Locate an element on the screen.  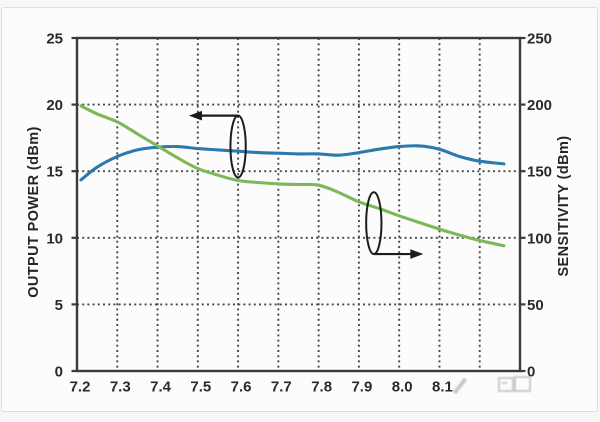
x-ticks: 7.2 7.3 7.4 7.5 7.6 7.7 7.8 7.9 8.0 8.1 is located at coordinates (261, 387).